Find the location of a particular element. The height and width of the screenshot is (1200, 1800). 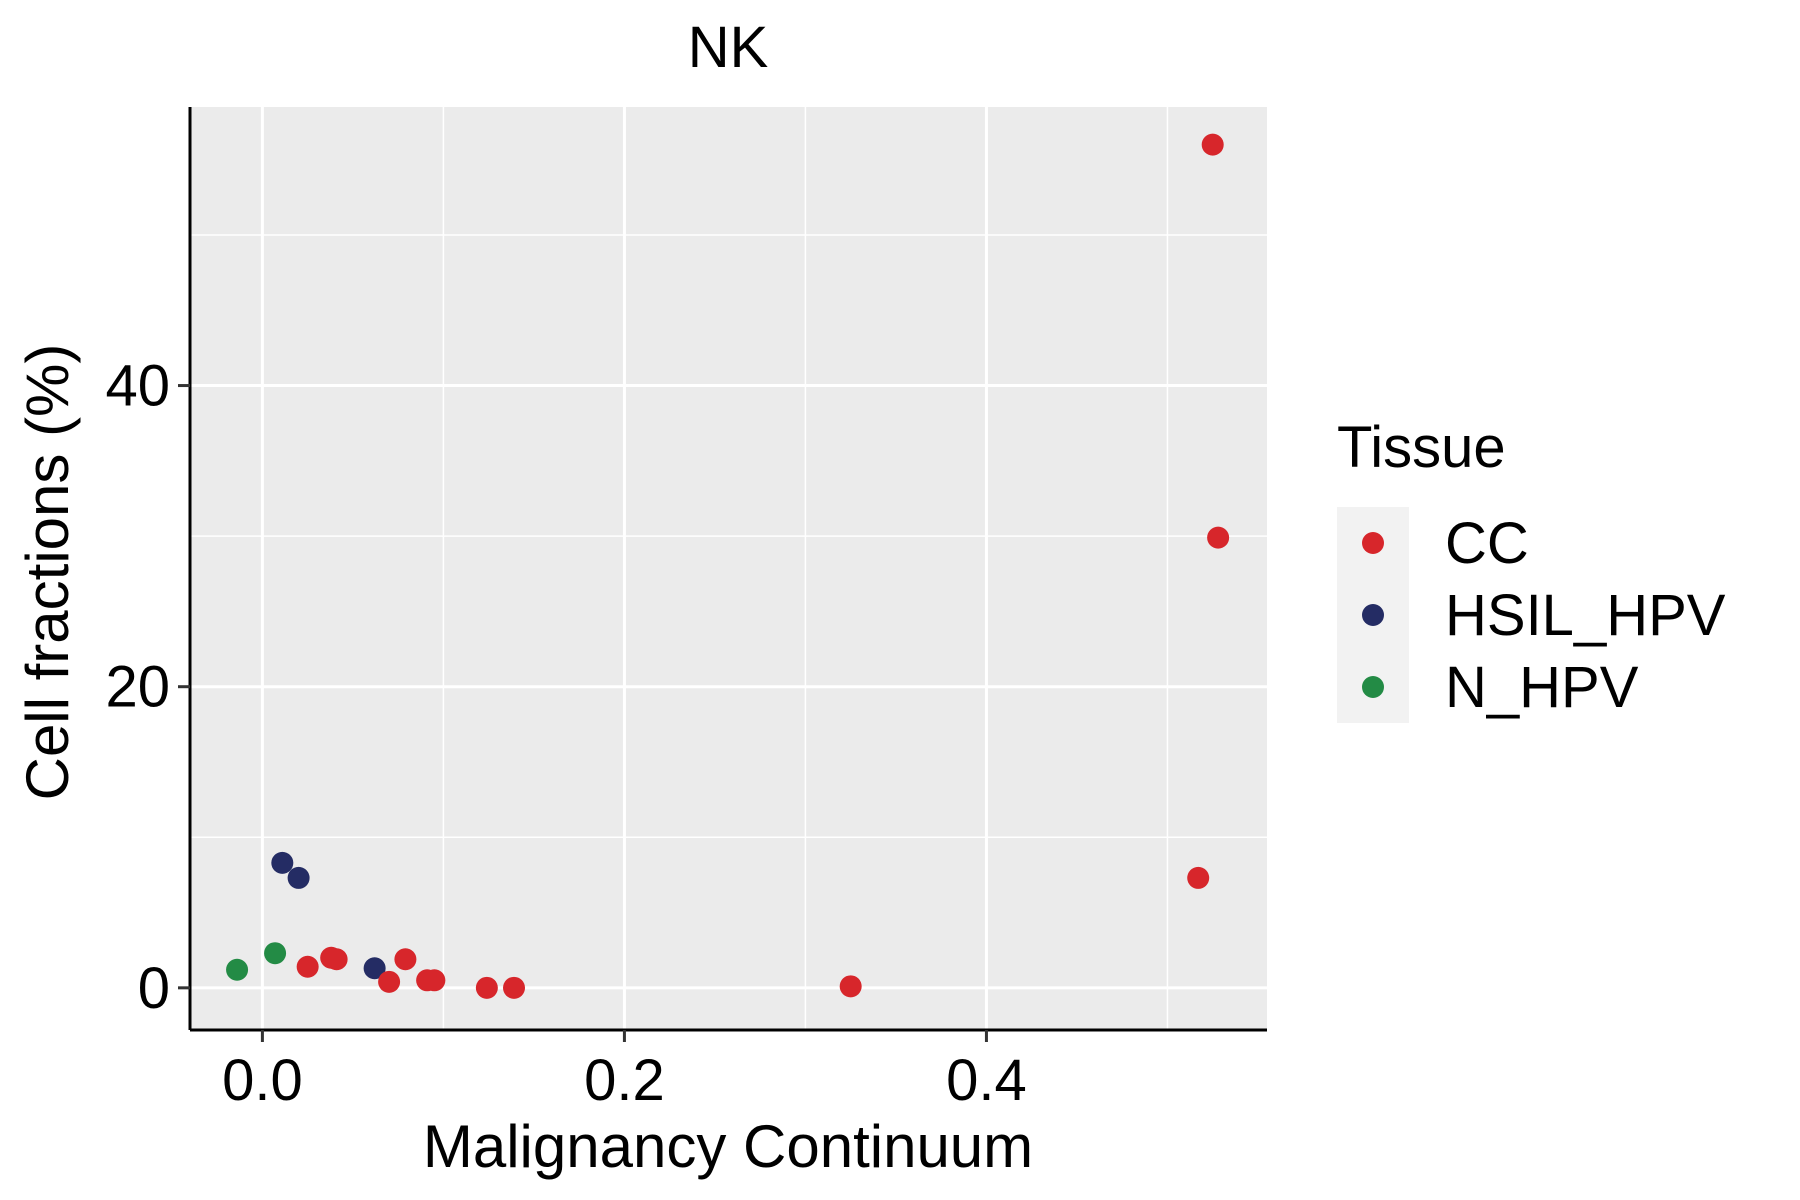

y-tick-label: 20 is located at coordinates (137, 687).